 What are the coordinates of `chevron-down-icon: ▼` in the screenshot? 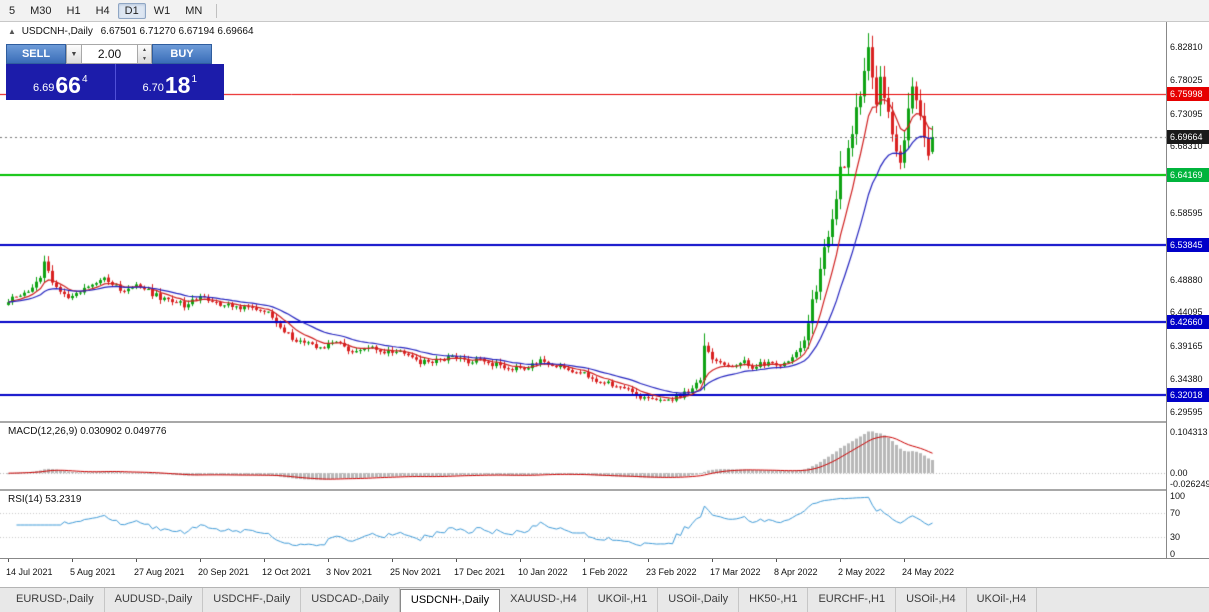 It's located at (74, 54).